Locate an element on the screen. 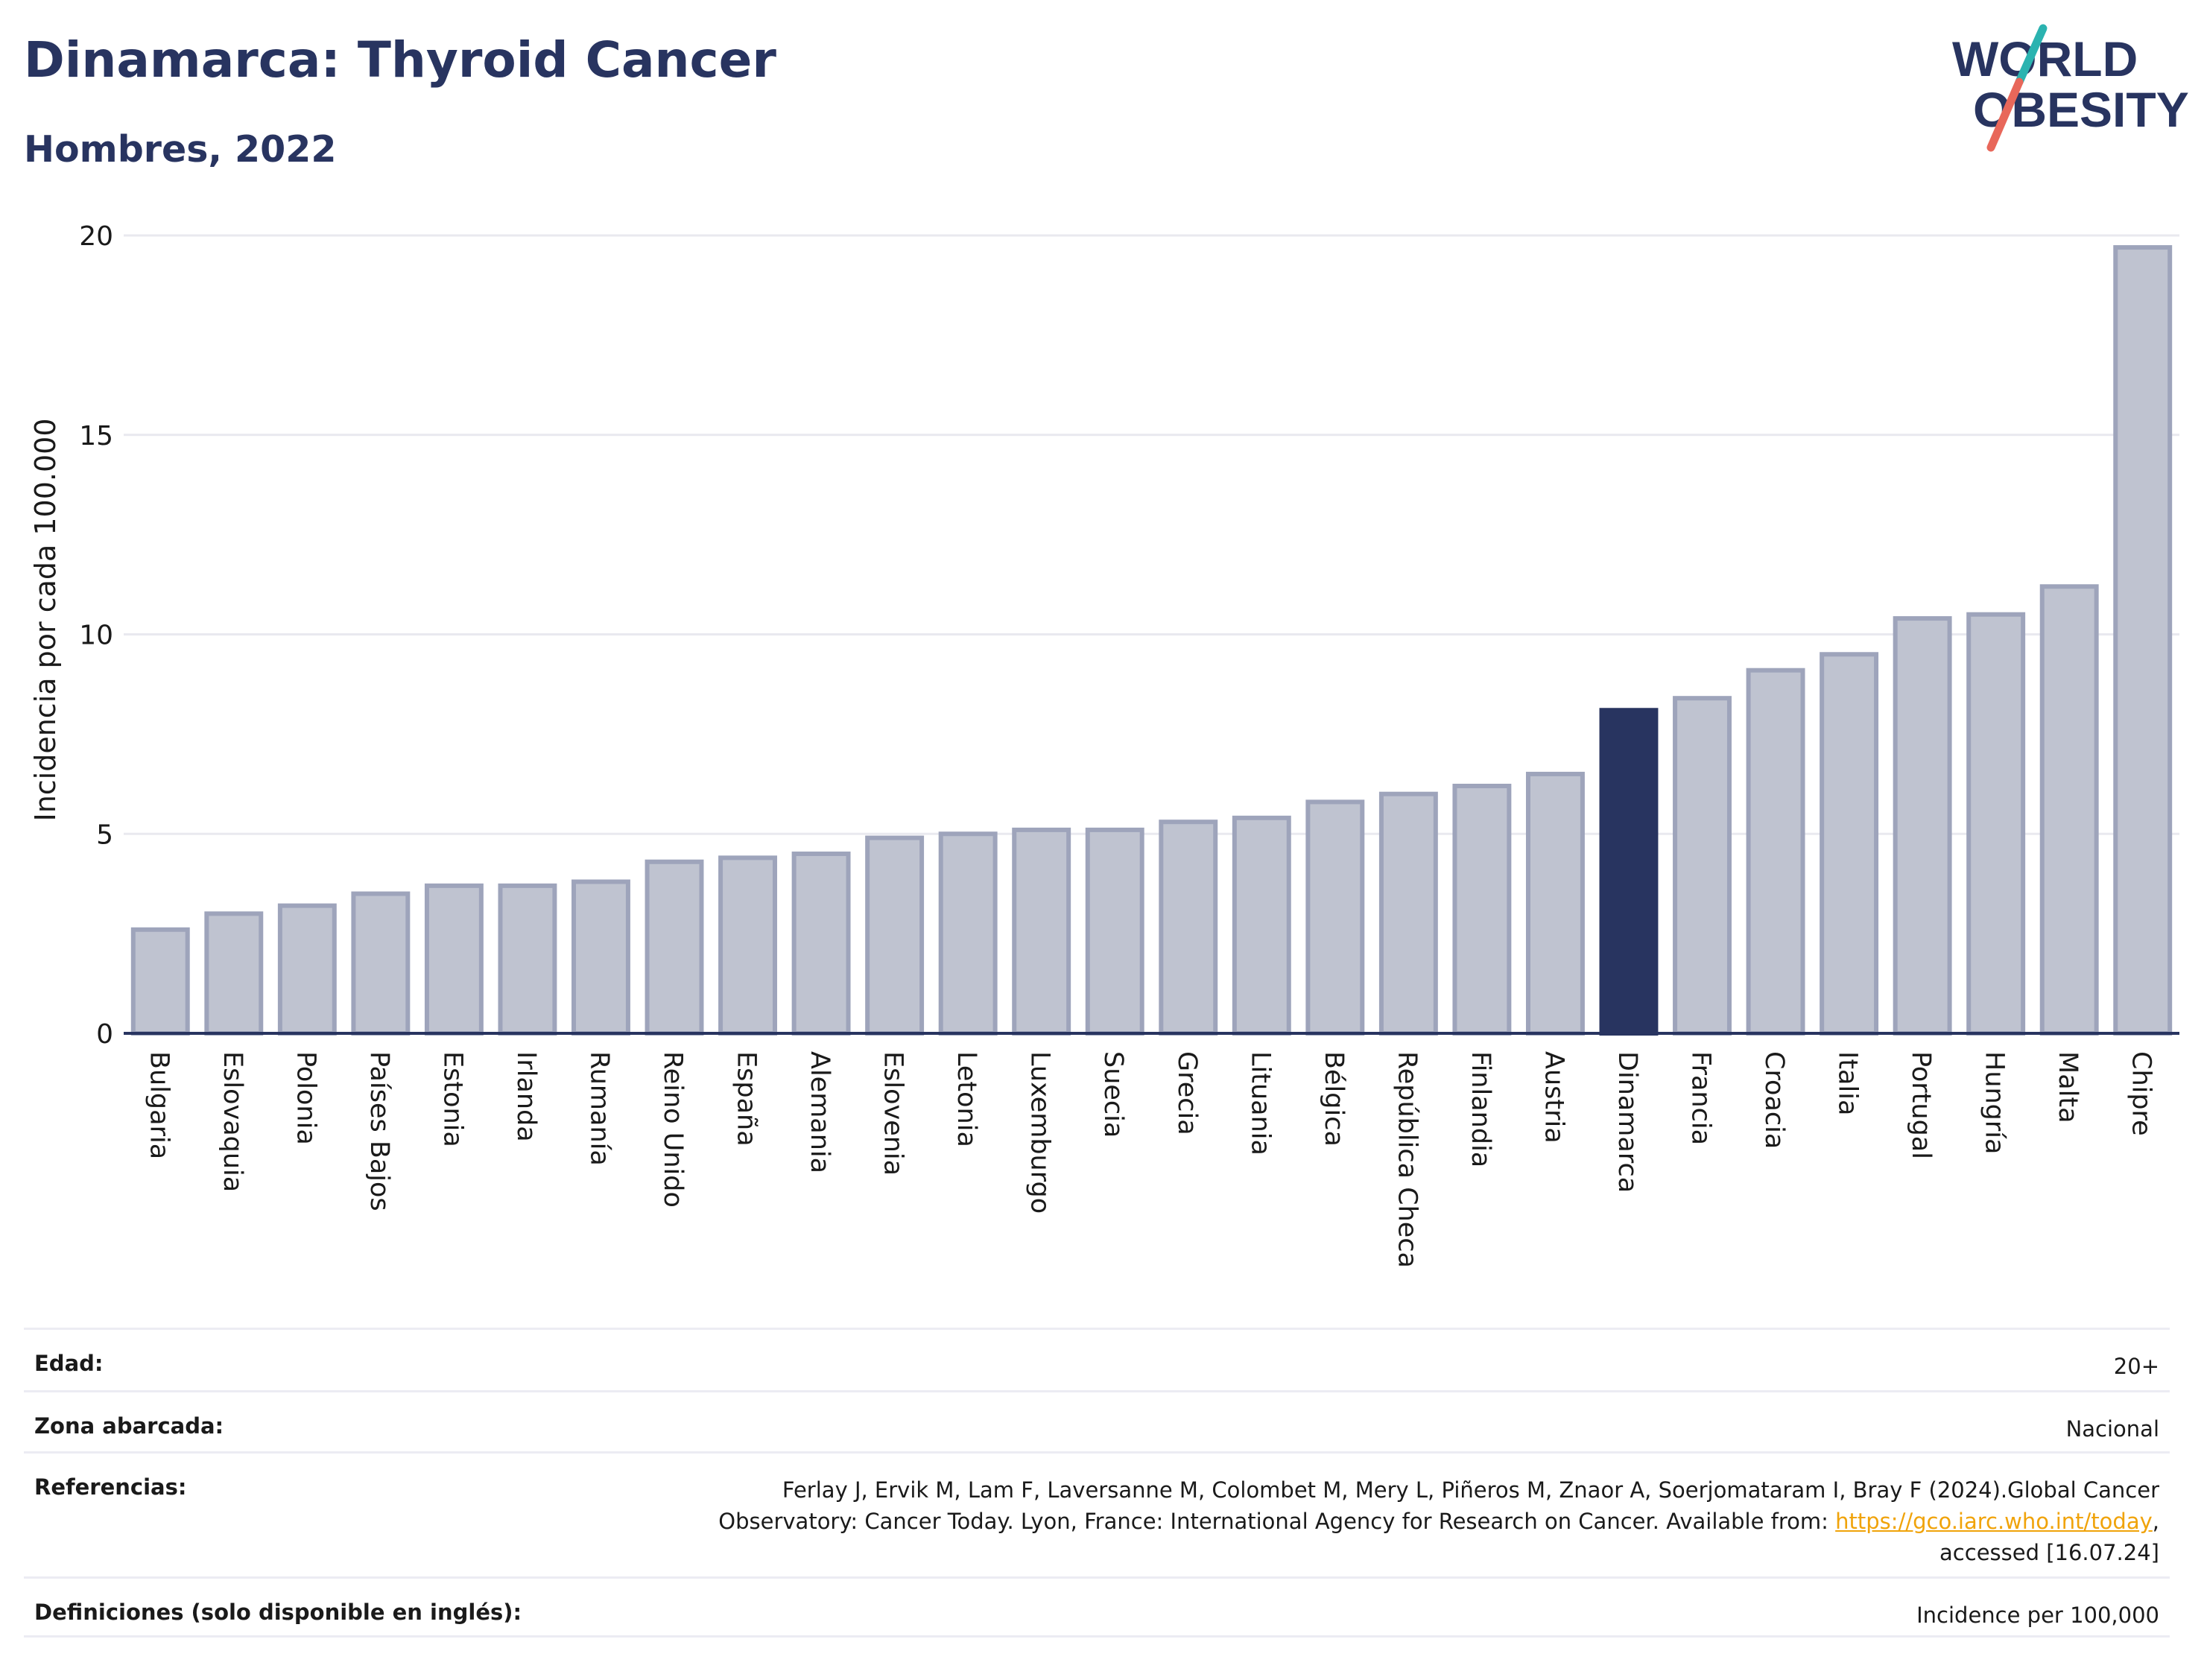 Image resolution: width=2204 pixels, height=1680 pixels. x-tick-label: Austria is located at coordinates (1554, 1097).